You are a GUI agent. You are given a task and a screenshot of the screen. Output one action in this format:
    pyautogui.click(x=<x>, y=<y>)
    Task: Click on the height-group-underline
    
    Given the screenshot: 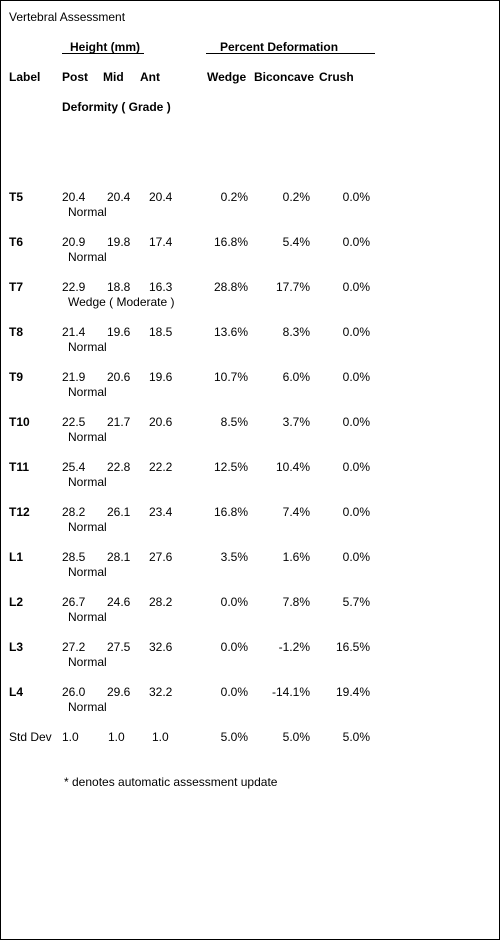 What is the action you would take?
    pyautogui.click(x=103, y=53)
    